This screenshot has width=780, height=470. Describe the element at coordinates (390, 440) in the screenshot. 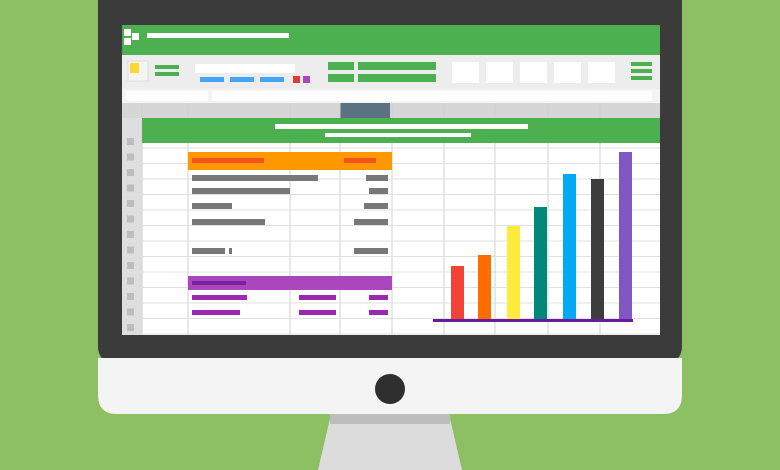

I see `monitor-stand` at that location.